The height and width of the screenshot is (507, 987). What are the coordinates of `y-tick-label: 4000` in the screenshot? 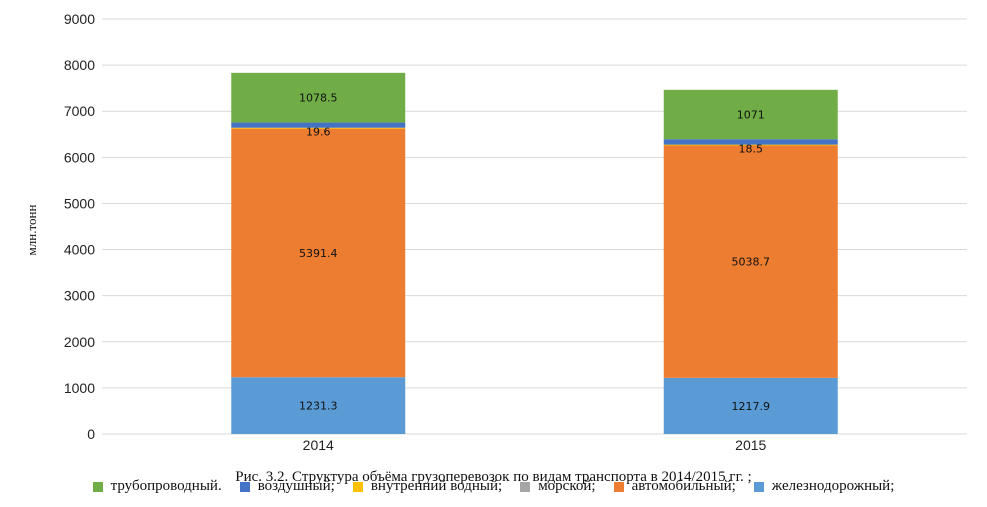 It's located at (79, 250).